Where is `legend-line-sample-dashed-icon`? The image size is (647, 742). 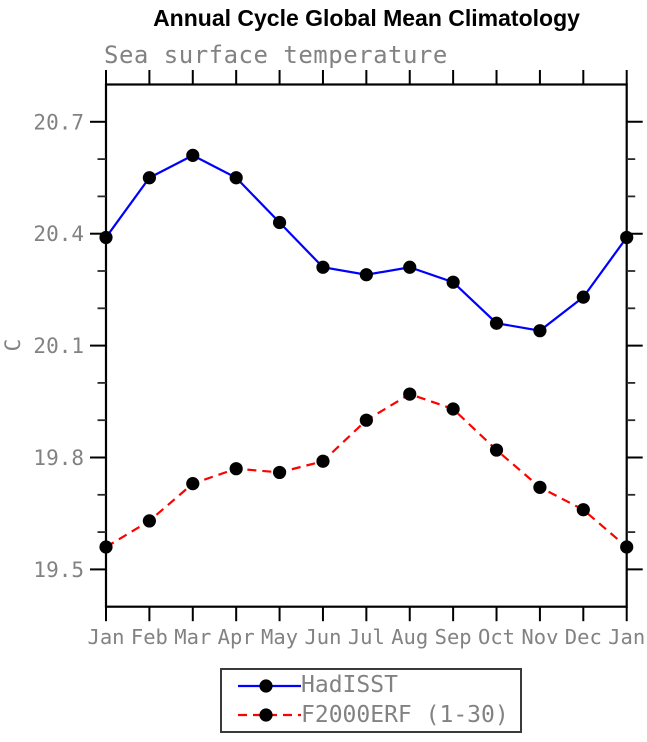 legend-line-sample-dashed-icon is located at coordinates (269, 715).